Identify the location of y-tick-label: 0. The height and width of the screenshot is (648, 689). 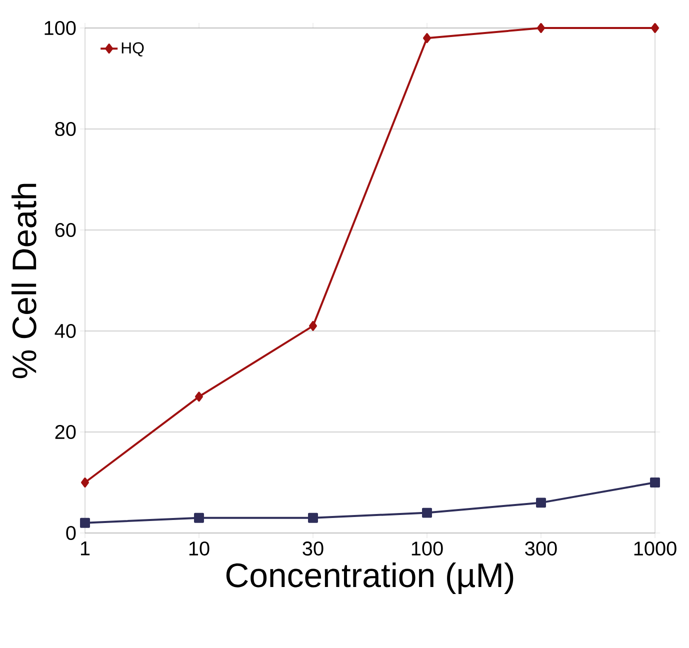
(71, 533).